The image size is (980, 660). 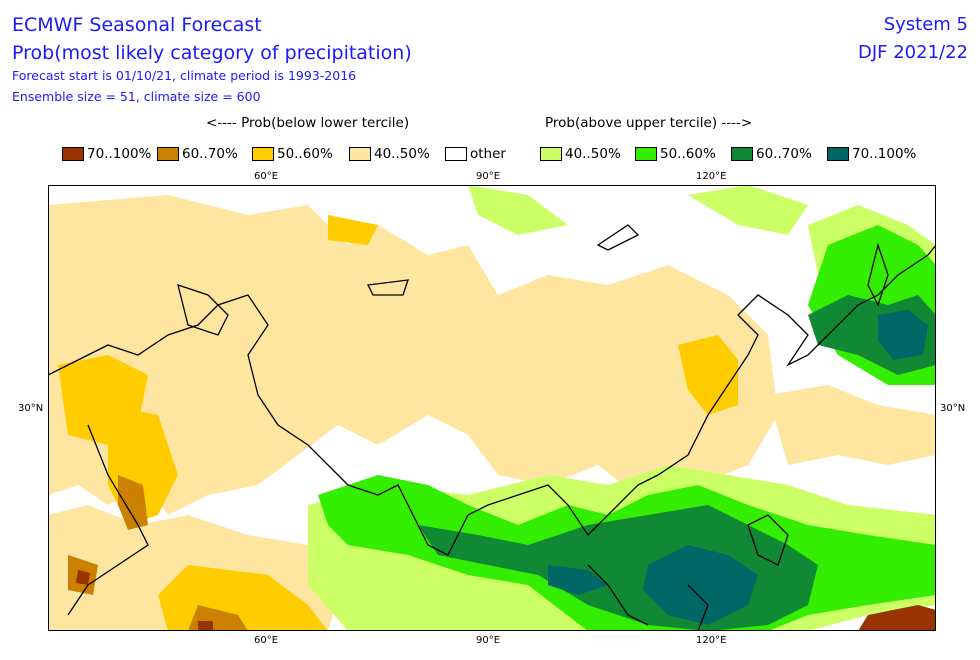 I want to click on legend-item: other, so click(x=475, y=154).